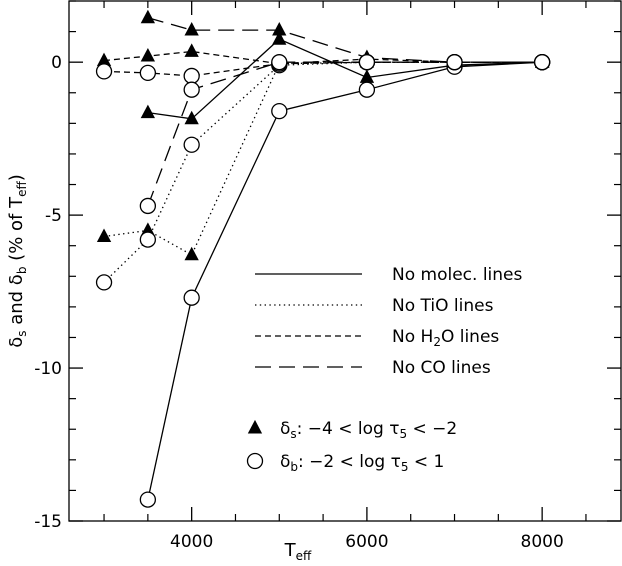 This screenshot has height=566, width=622. What do you see at coordinates (457, 275) in the screenshot?
I see `legend-line-label: No molec. lines` at bounding box center [457, 275].